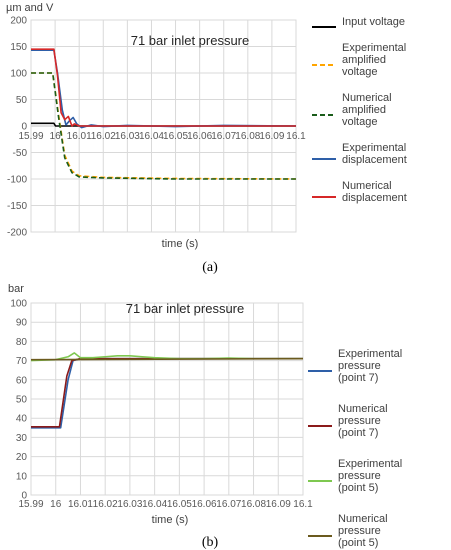  I want to click on legend-entry: Numerical pressure (point 5), so click(363, 531).